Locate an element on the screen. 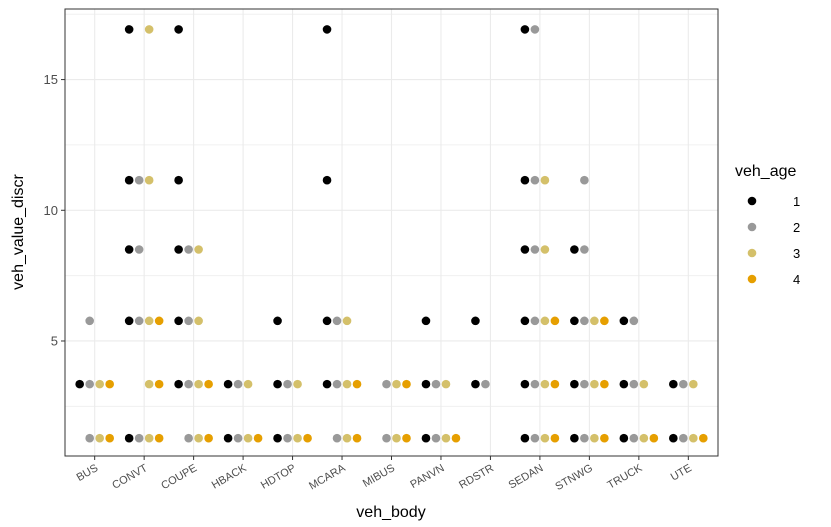 The height and width of the screenshot is (527, 831). x-tick-label: UTE is located at coordinates (681, 472).